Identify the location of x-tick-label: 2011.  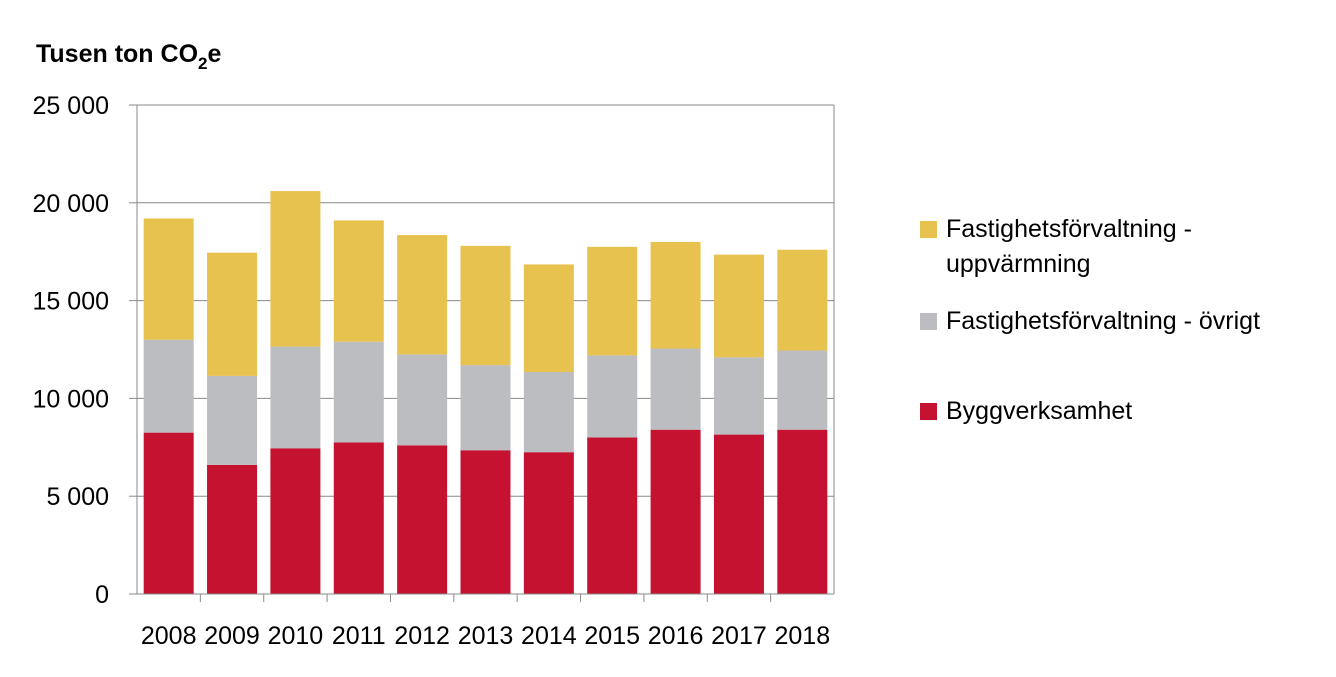
(359, 636).